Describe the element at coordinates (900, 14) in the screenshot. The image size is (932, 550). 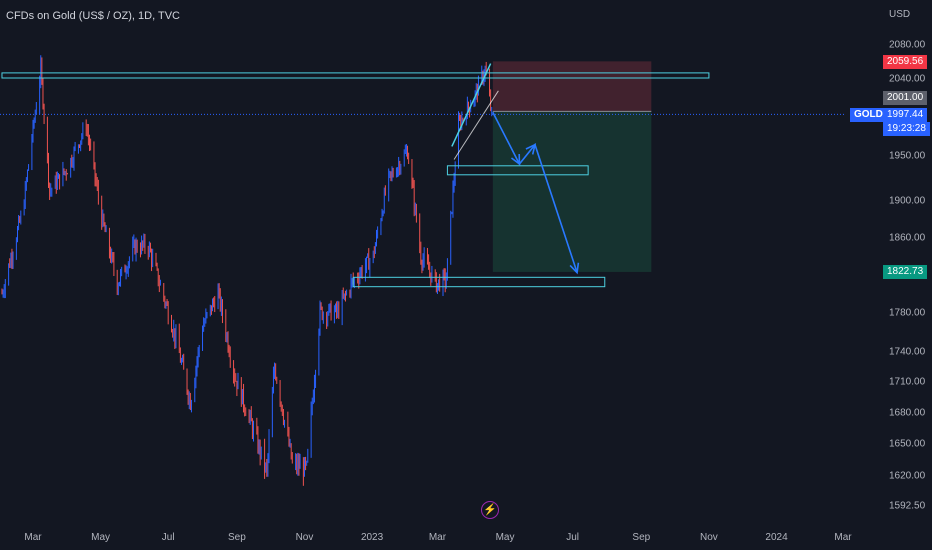
I see `currency-label: USD` at that location.